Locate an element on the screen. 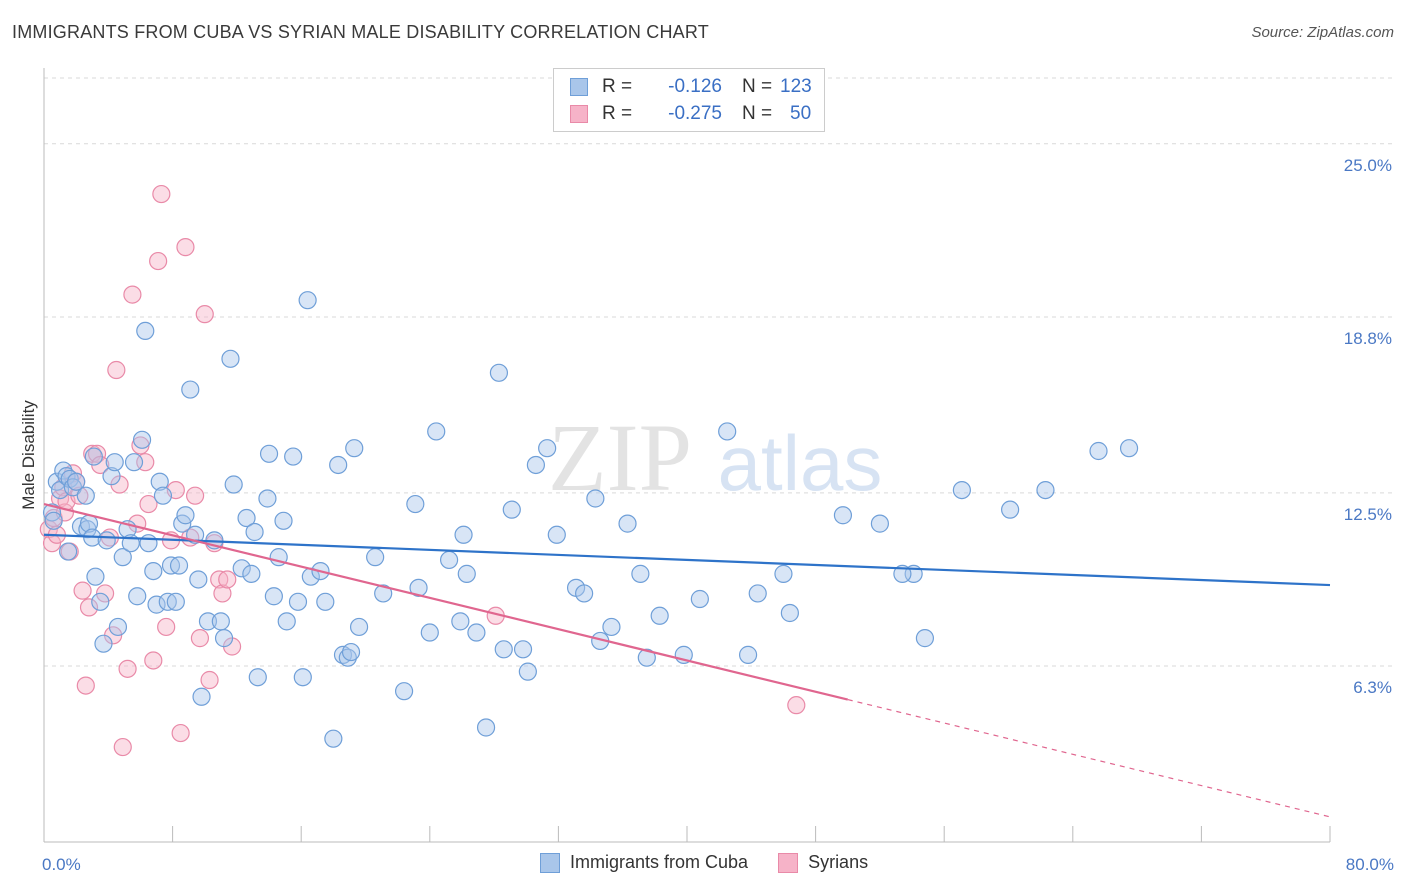  bottom-legend-swatch-blue is located at coordinates (550, 862).